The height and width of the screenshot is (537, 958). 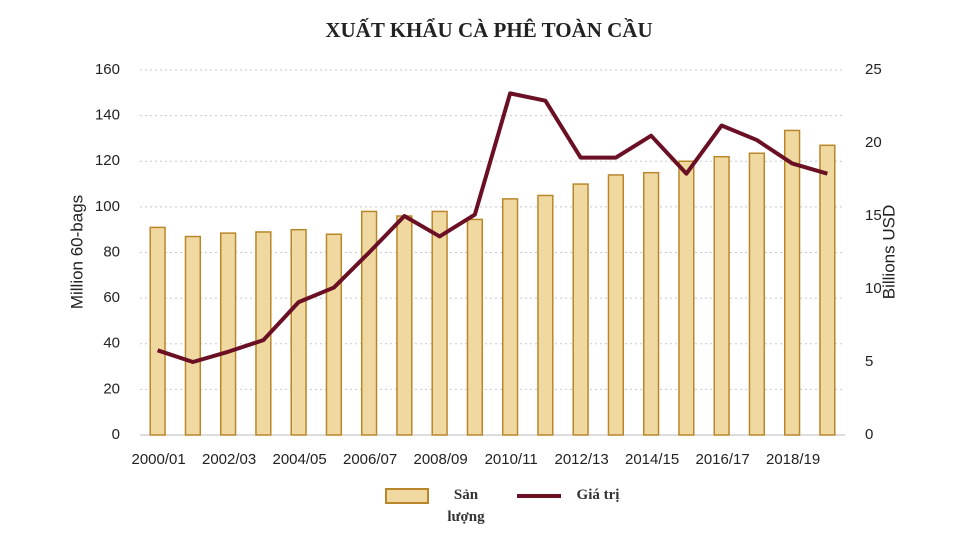 What do you see at coordinates (300, 459) in the screenshot?
I see `x-tick-label: 2004/05` at bounding box center [300, 459].